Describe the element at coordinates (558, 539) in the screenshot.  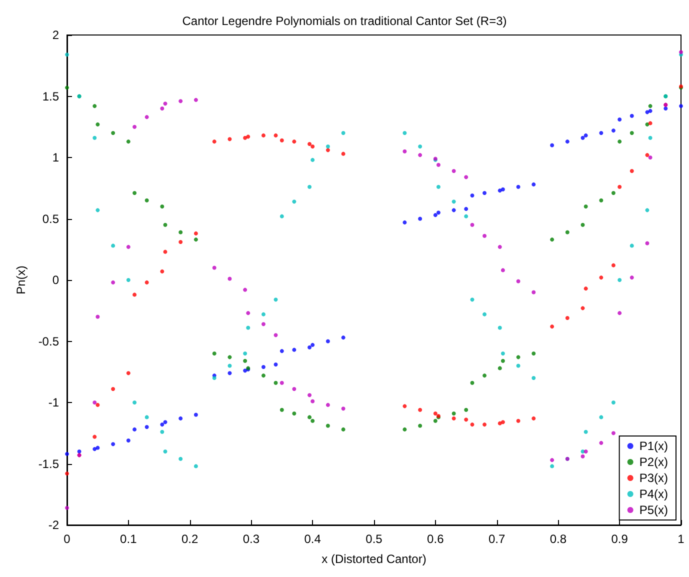
I see `x-tick-label: 0.8` at that location.